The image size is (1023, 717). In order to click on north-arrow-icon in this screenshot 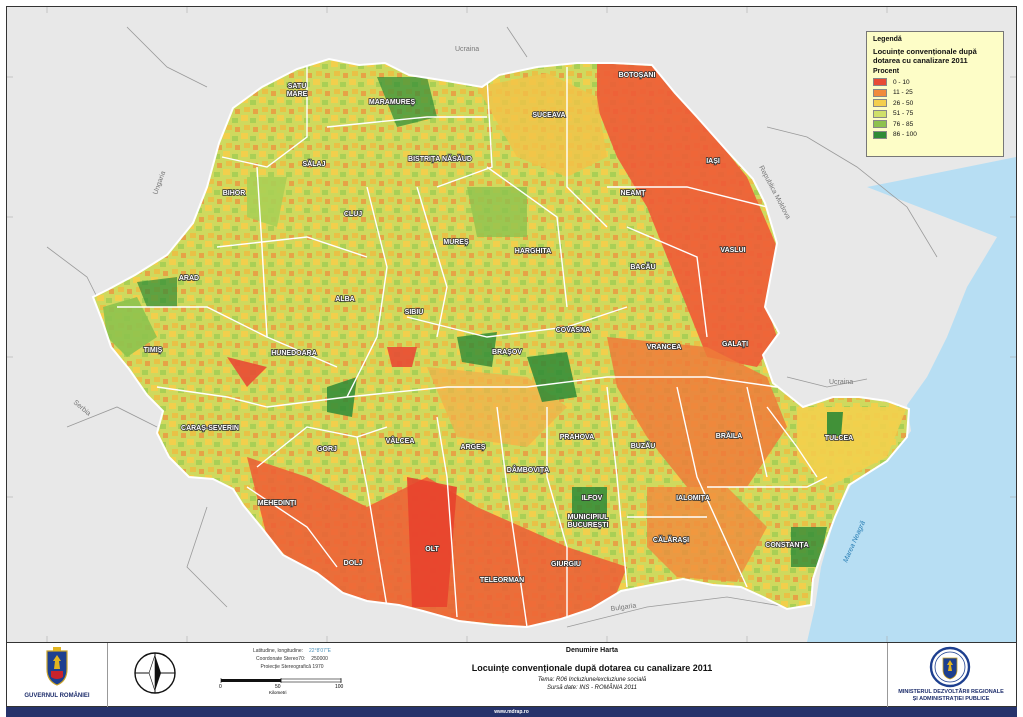, I will do `click(155, 673)`.